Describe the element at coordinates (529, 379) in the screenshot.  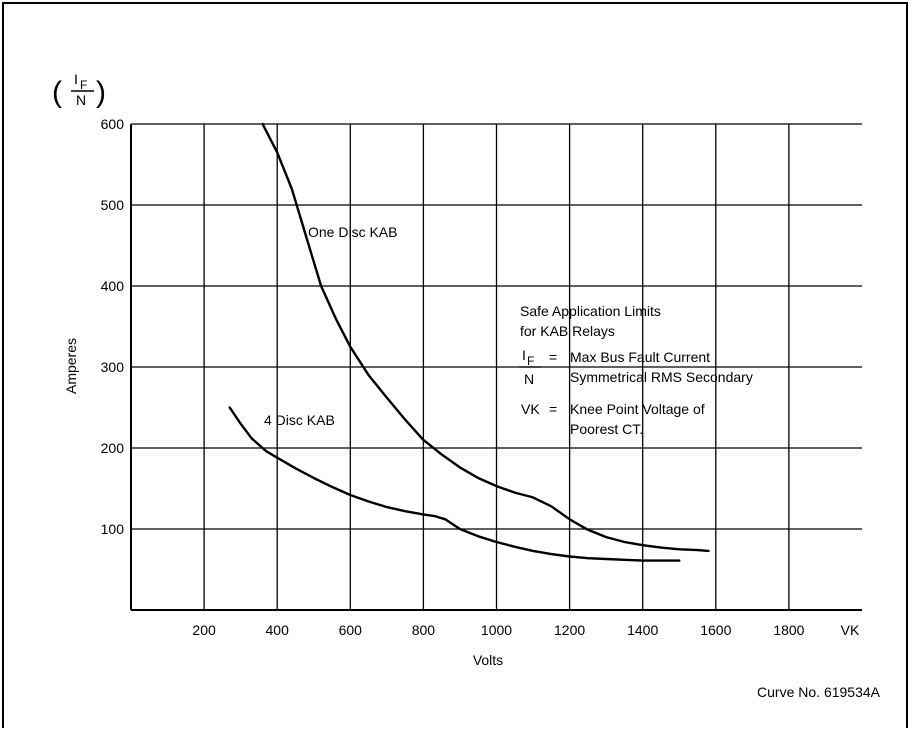
I see `def1-symbol-den: N` at that location.